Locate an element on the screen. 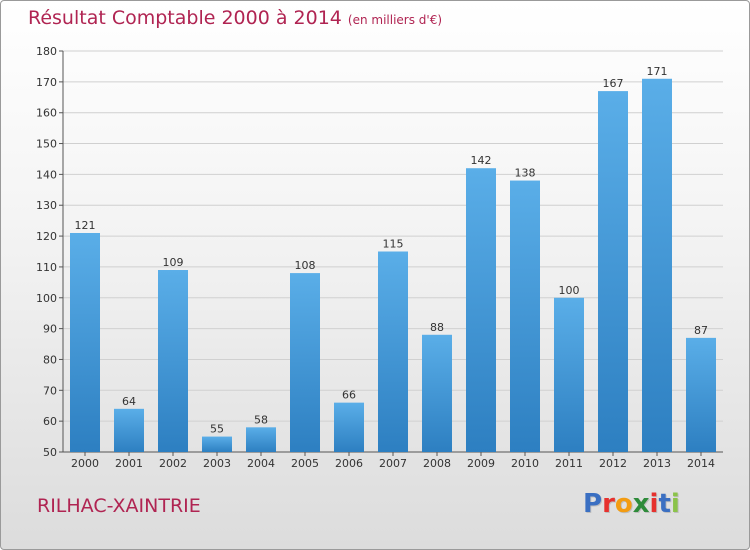 Image resolution: width=750 pixels, height=550 pixels. x-tick-label: 2009 is located at coordinates (481, 463).